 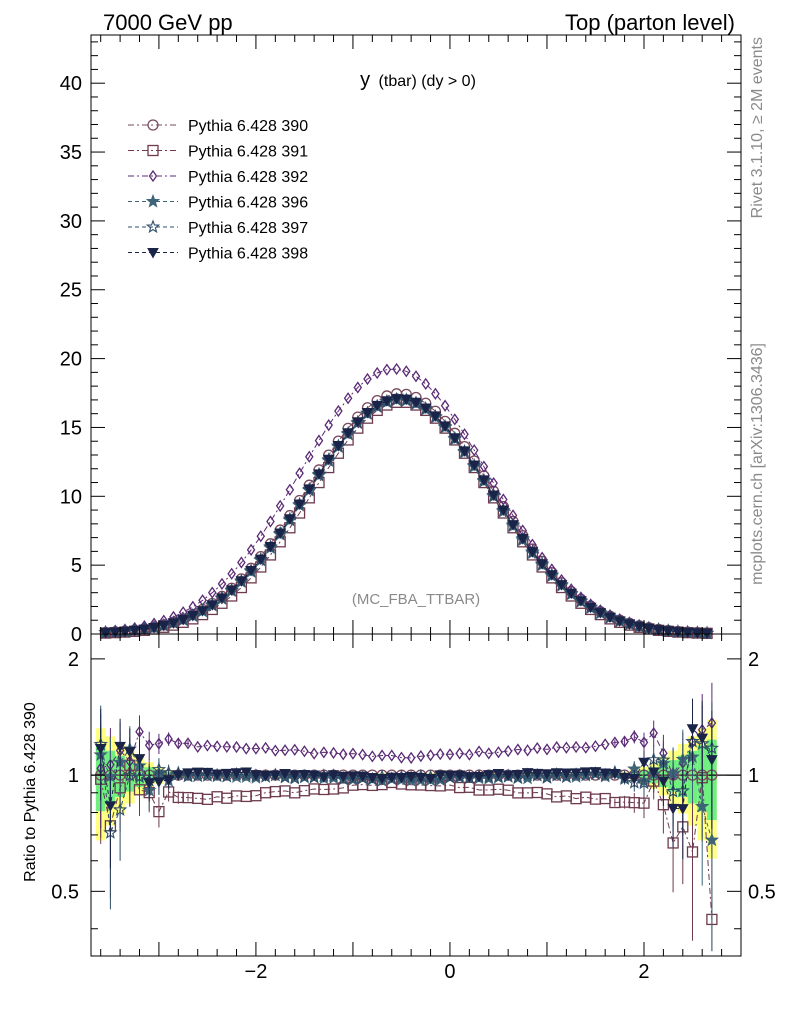 What do you see at coordinates (71, 497) in the screenshot?
I see `y-tick-label: 10` at bounding box center [71, 497].